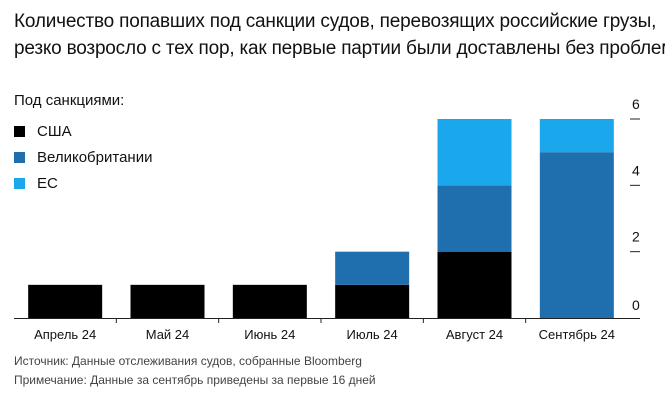 The image size is (665, 400). I want to click on legend-label-uk: Великобритании, so click(95, 157).